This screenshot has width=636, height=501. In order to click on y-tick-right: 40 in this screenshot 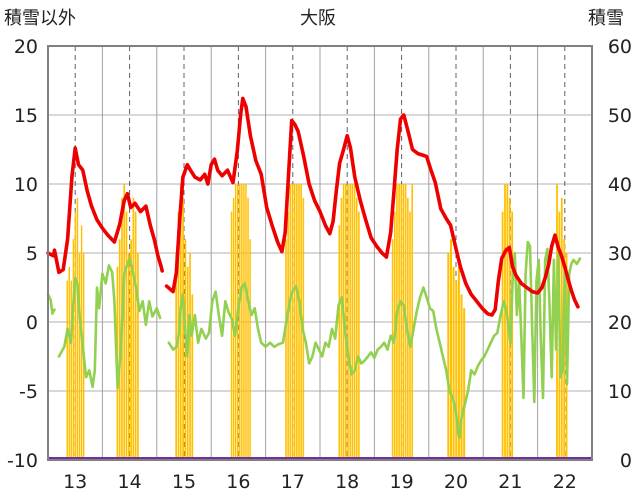, I will do `click(620, 185)`.